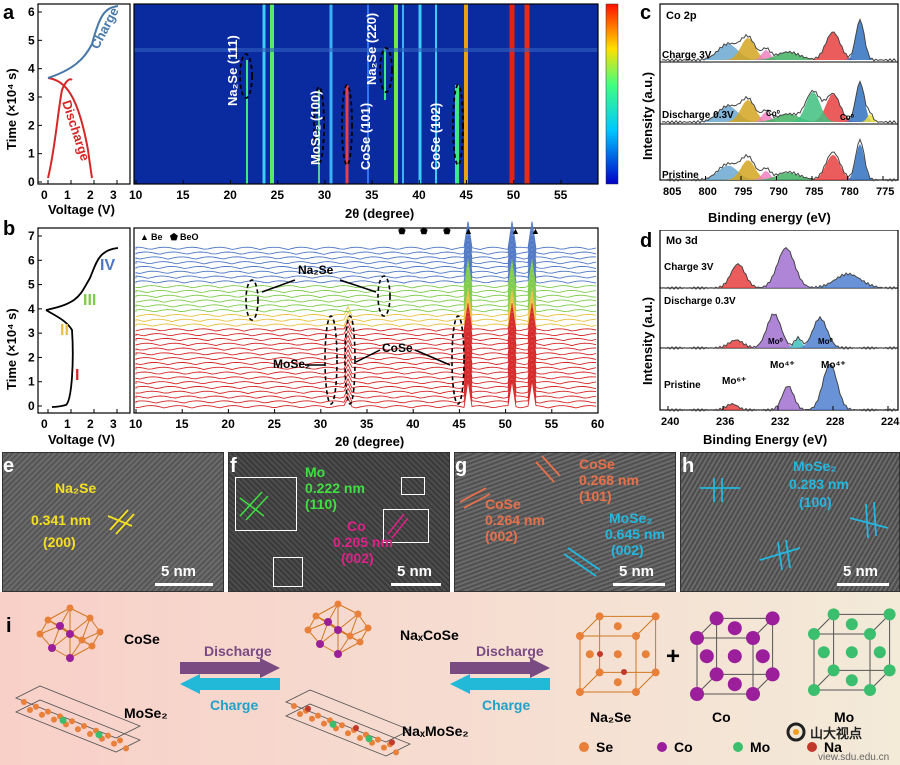 Image resolution: width=900 pixels, height=765 pixels. What do you see at coordinates (844, 717) in the screenshot?
I see `i-mo: Mo` at bounding box center [844, 717].